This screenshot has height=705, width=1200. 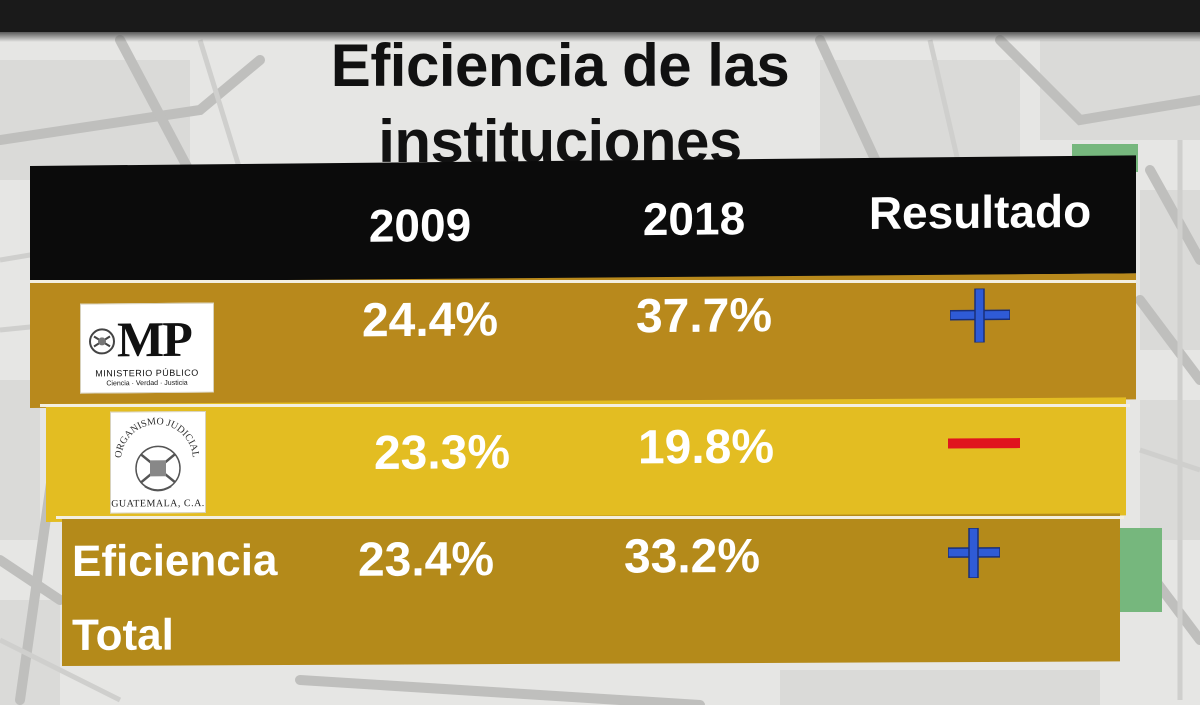 What do you see at coordinates (426, 560) in the screenshot?
I see `total-value-2009: 23.4%` at bounding box center [426, 560].